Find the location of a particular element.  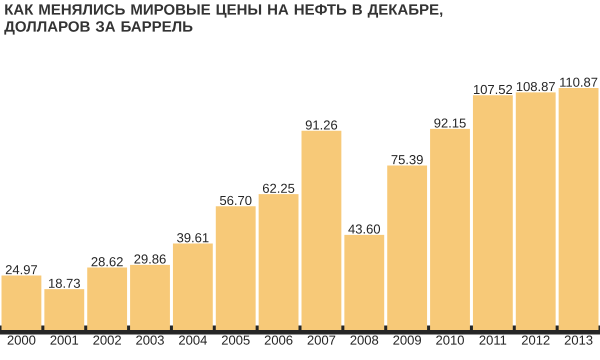

data-label: 28.62 is located at coordinates (107, 261).